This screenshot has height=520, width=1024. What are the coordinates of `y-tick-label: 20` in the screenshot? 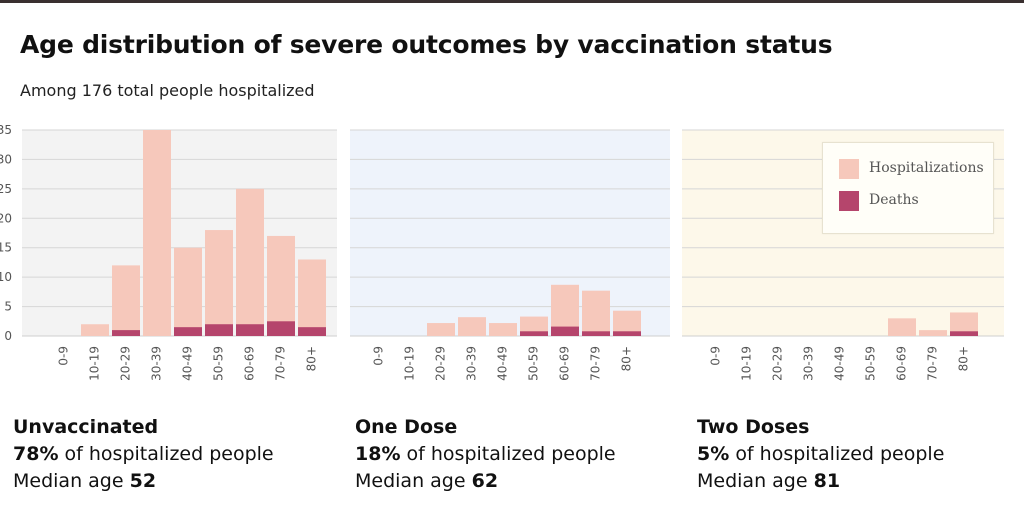 It's located at (6, 218).